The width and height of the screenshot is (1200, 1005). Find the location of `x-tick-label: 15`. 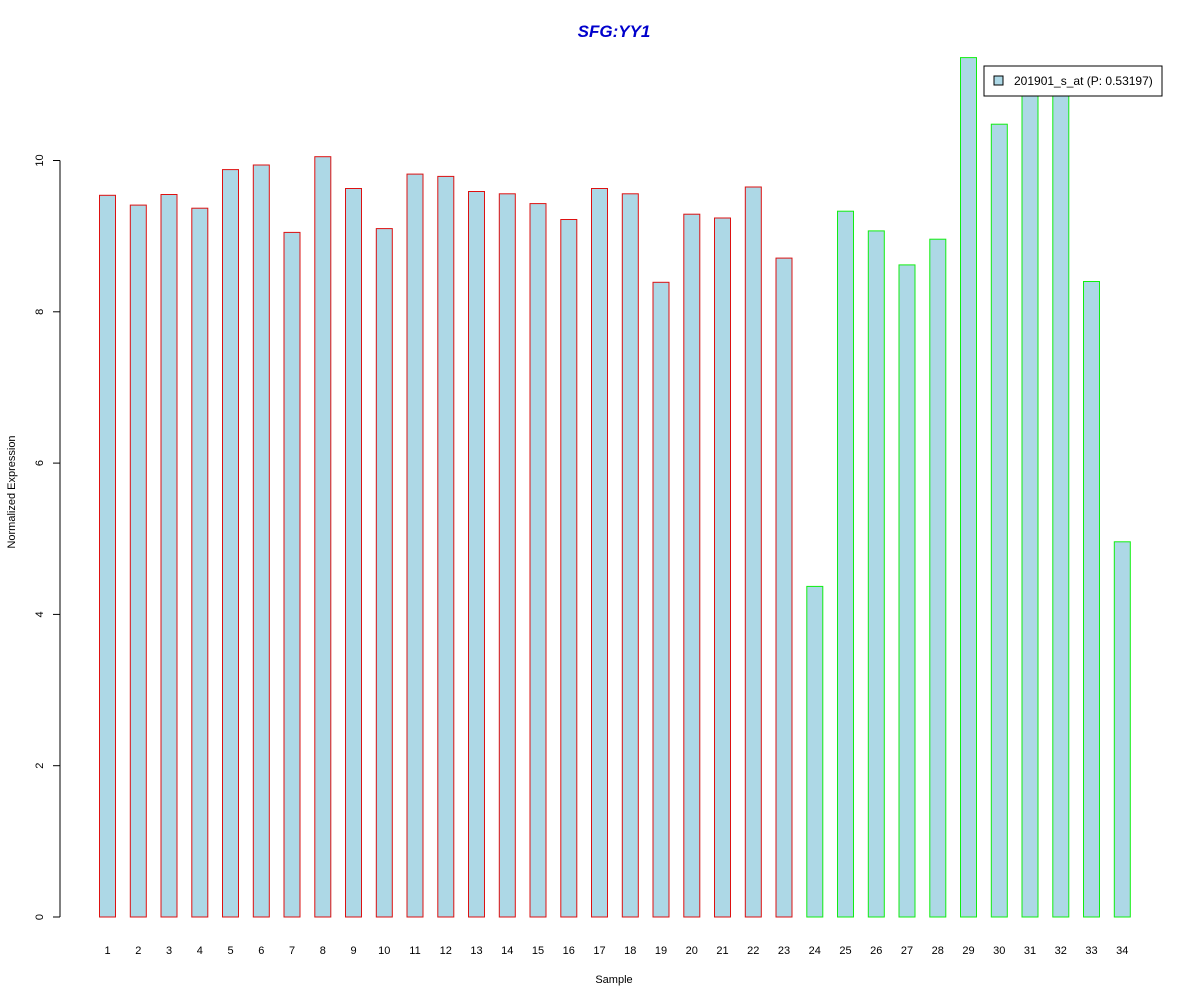

x-tick-label: 15 is located at coordinates (538, 951).